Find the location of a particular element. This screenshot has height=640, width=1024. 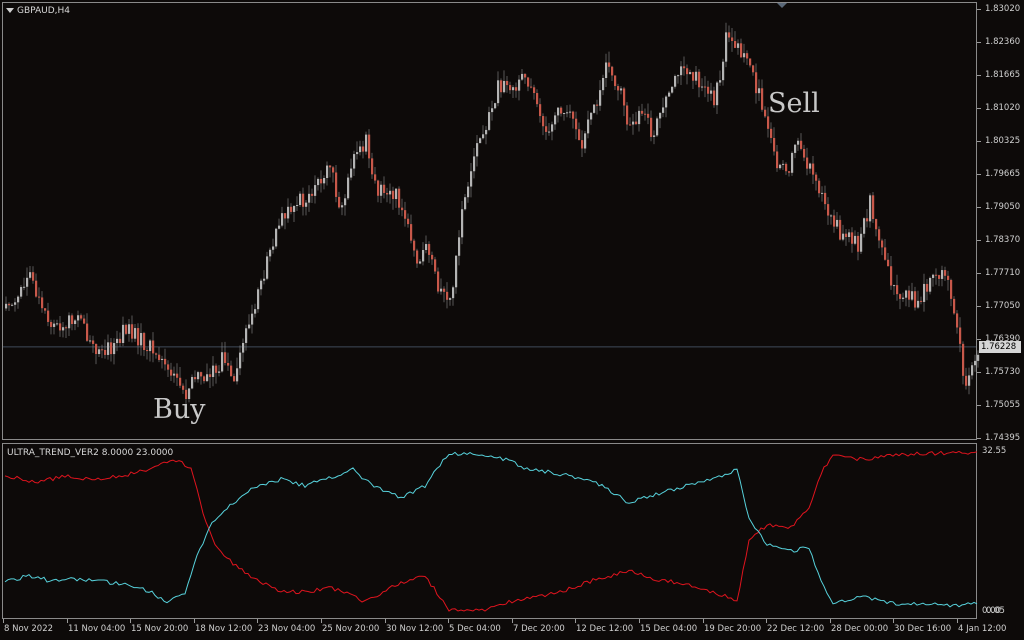

price-axis-label: 1.81665 is located at coordinates (1003, 75).